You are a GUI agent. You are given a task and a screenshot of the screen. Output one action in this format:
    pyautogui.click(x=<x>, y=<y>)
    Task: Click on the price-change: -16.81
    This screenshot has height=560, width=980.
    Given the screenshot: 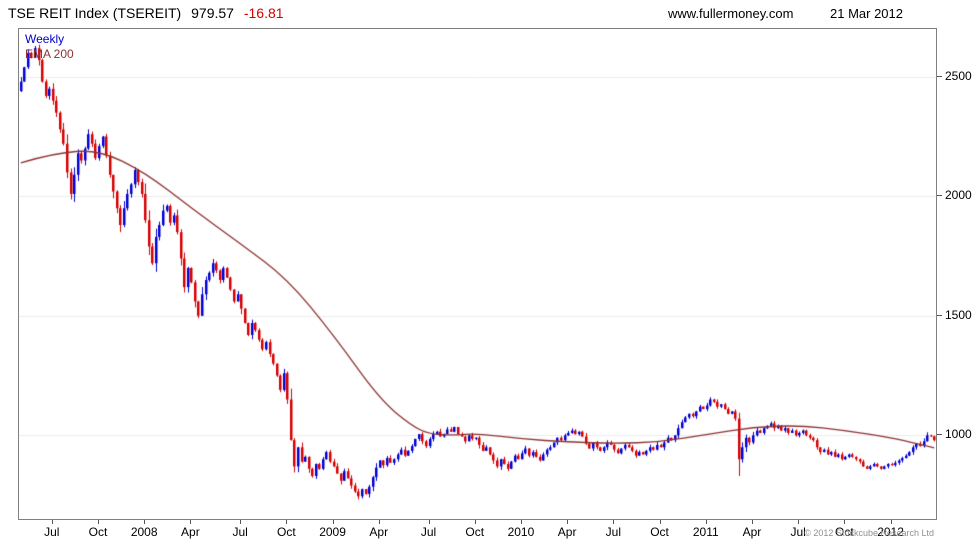 What is the action you would take?
    pyautogui.click(x=263, y=13)
    